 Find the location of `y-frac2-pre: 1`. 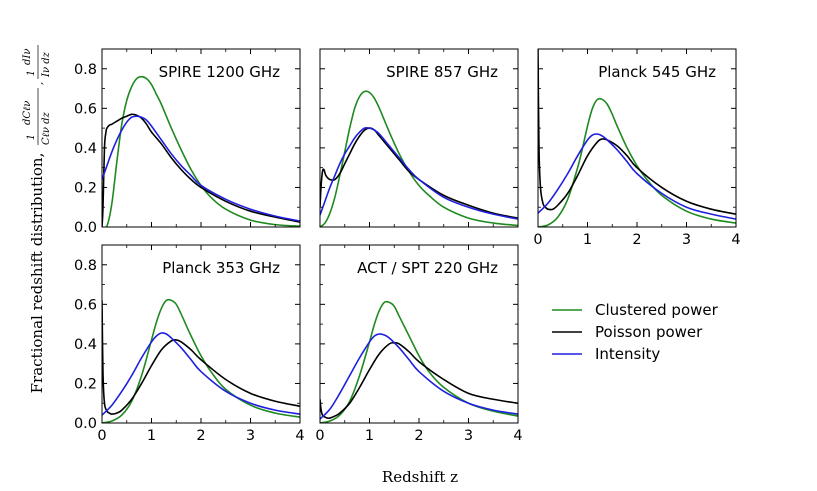

y-frac2-pre: 1 is located at coordinates (31, 73).